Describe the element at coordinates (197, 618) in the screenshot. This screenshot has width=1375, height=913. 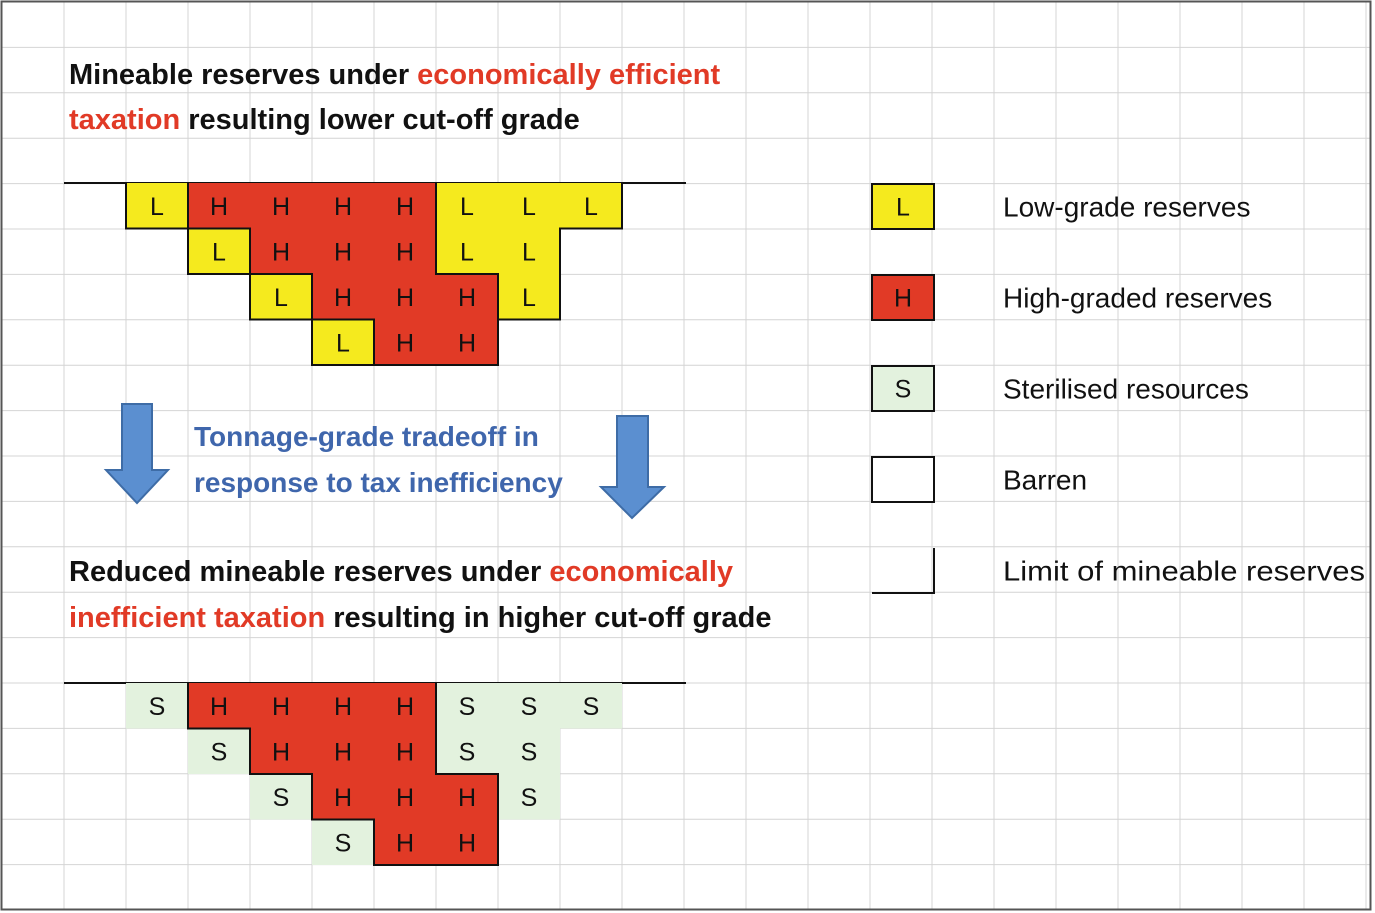
I see `heading-run: inefficient taxation` at that location.